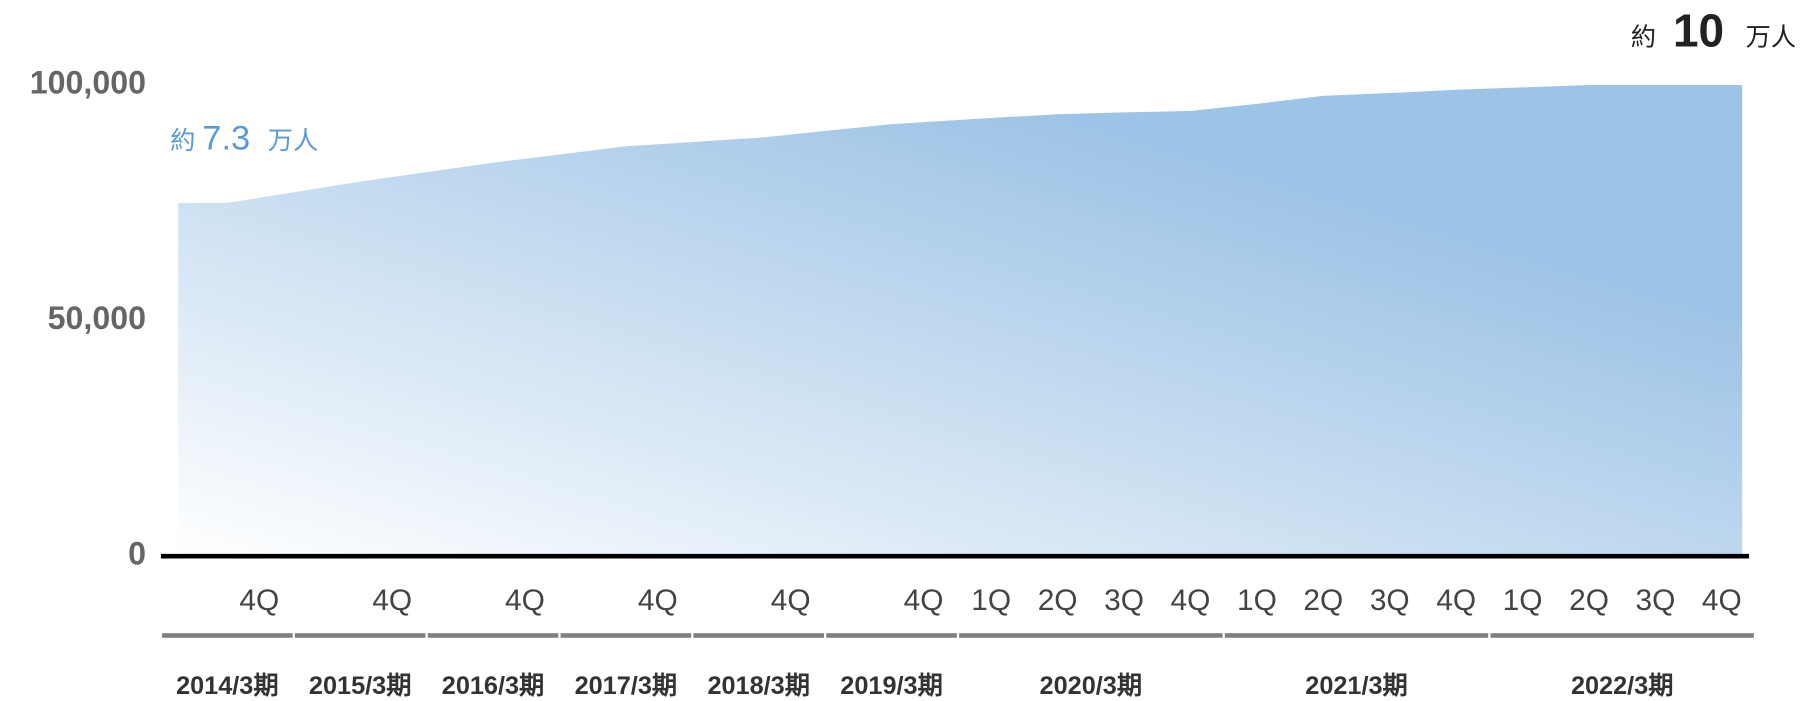 This screenshot has width=1802, height=701. I want to click on group-label: 2020/3期, so click(1091, 686).